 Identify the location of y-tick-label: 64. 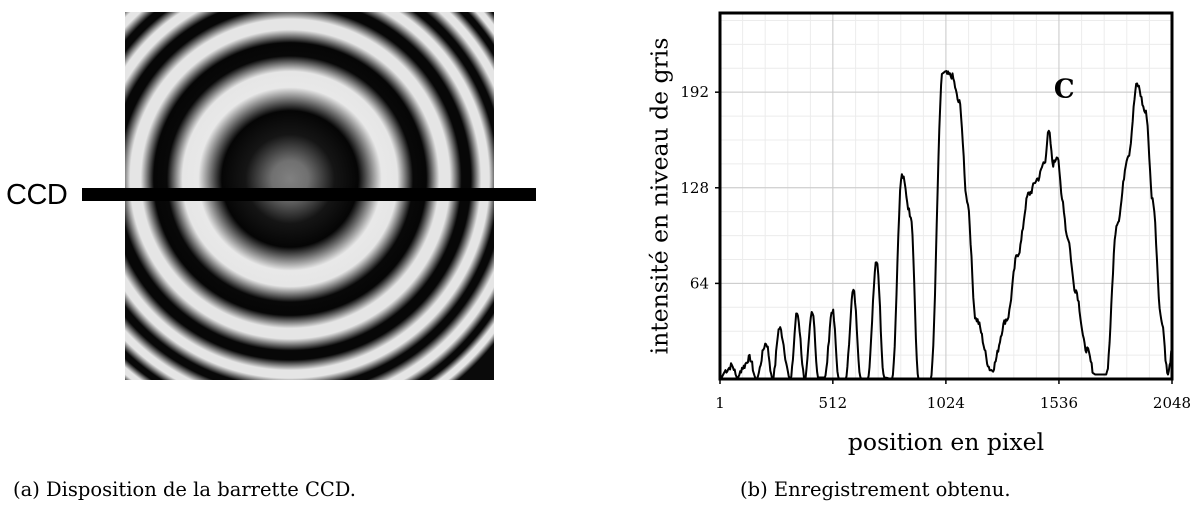
(699, 283).